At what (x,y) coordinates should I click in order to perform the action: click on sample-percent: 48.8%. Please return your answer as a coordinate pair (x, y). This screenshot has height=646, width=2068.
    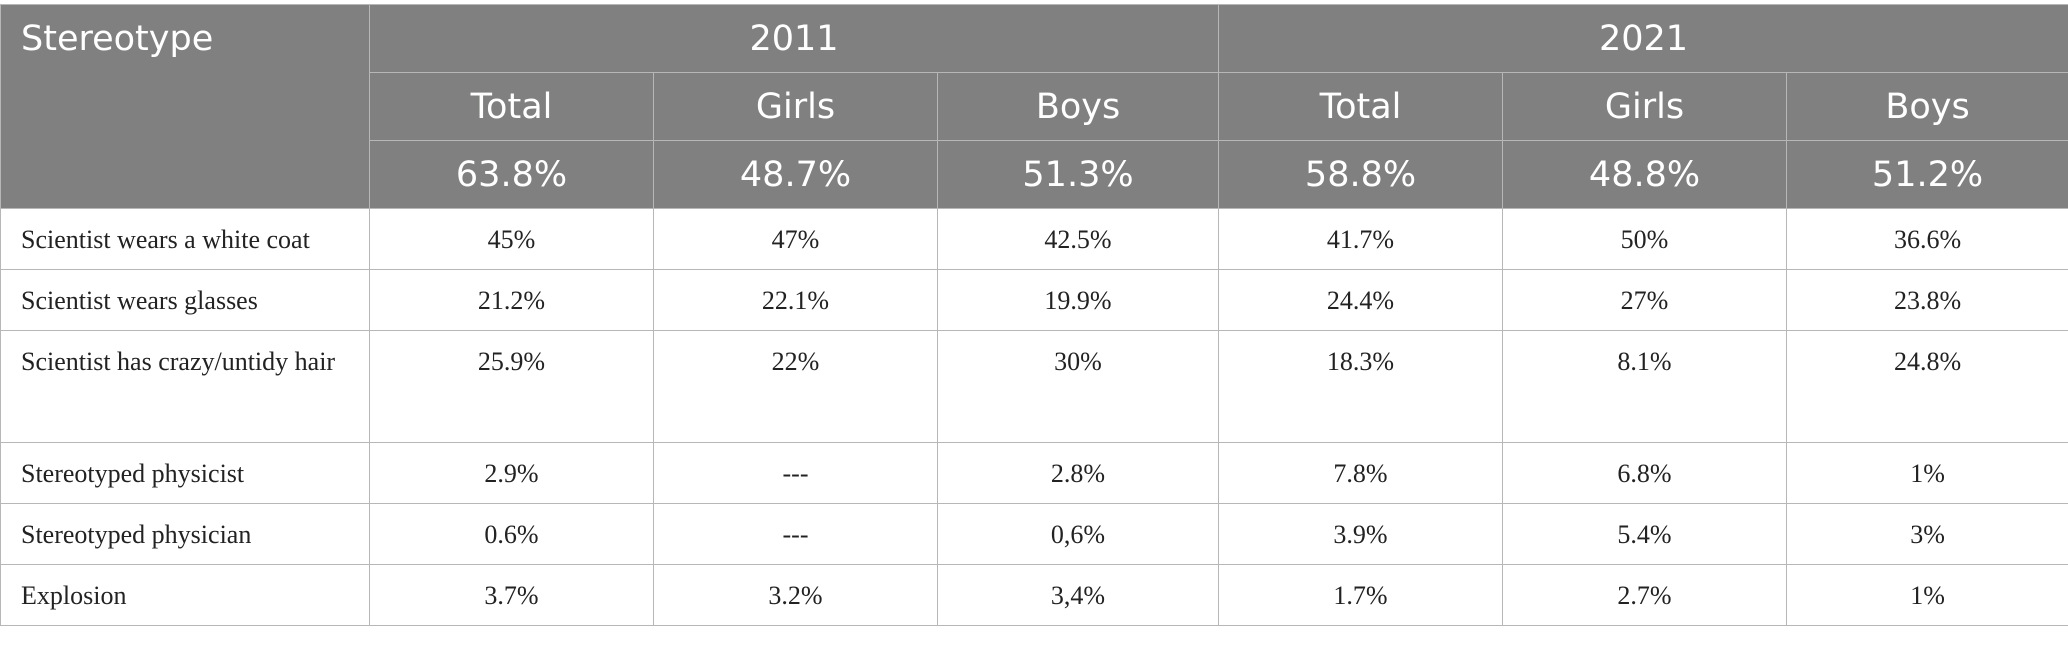
    Looking at the image, I should click on (1645, 174).